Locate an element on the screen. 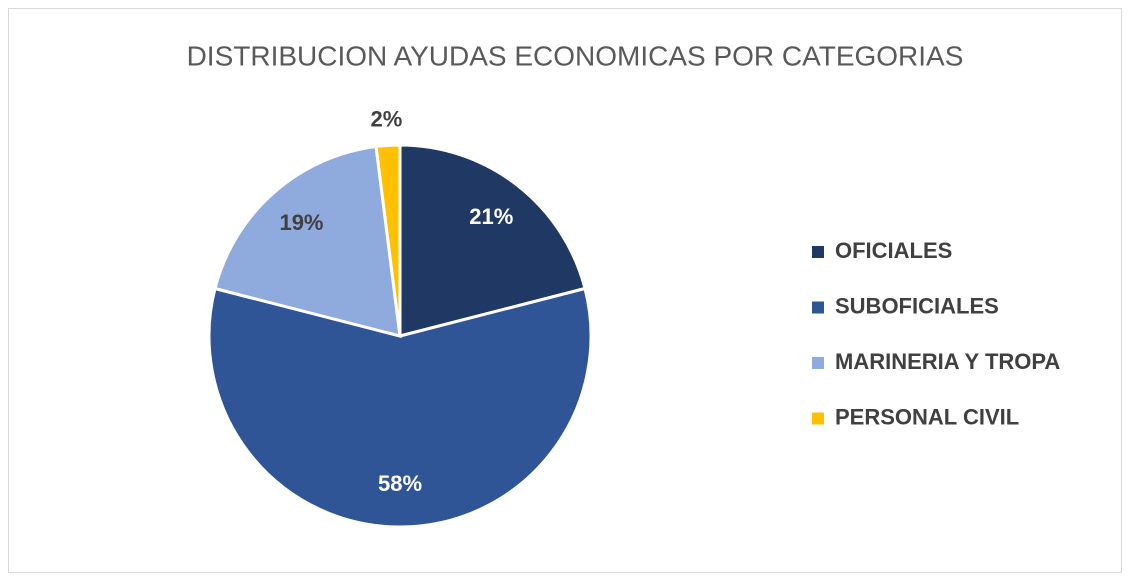 This screenshot has width=1130, height=581. data-label: 21% is located at coordinates (491, 216).